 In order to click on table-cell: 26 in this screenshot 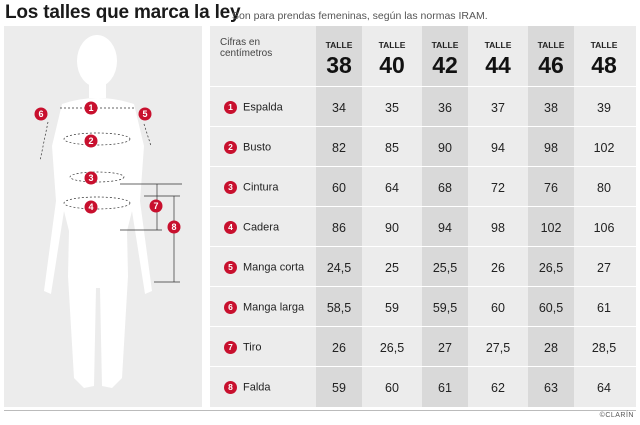, I will do `click(339, 348)`.